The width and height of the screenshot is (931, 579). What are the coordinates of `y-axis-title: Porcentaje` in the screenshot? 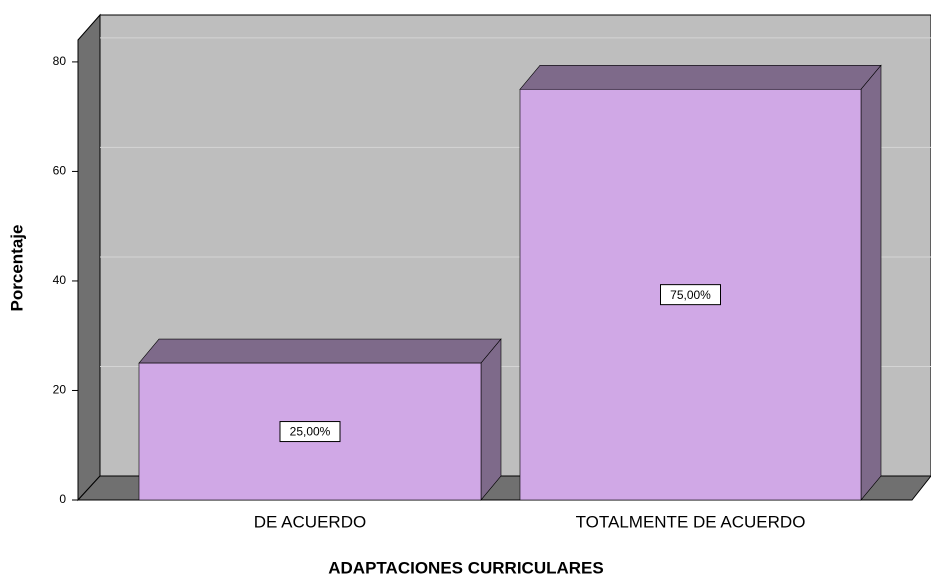 It's located at (16, 268).